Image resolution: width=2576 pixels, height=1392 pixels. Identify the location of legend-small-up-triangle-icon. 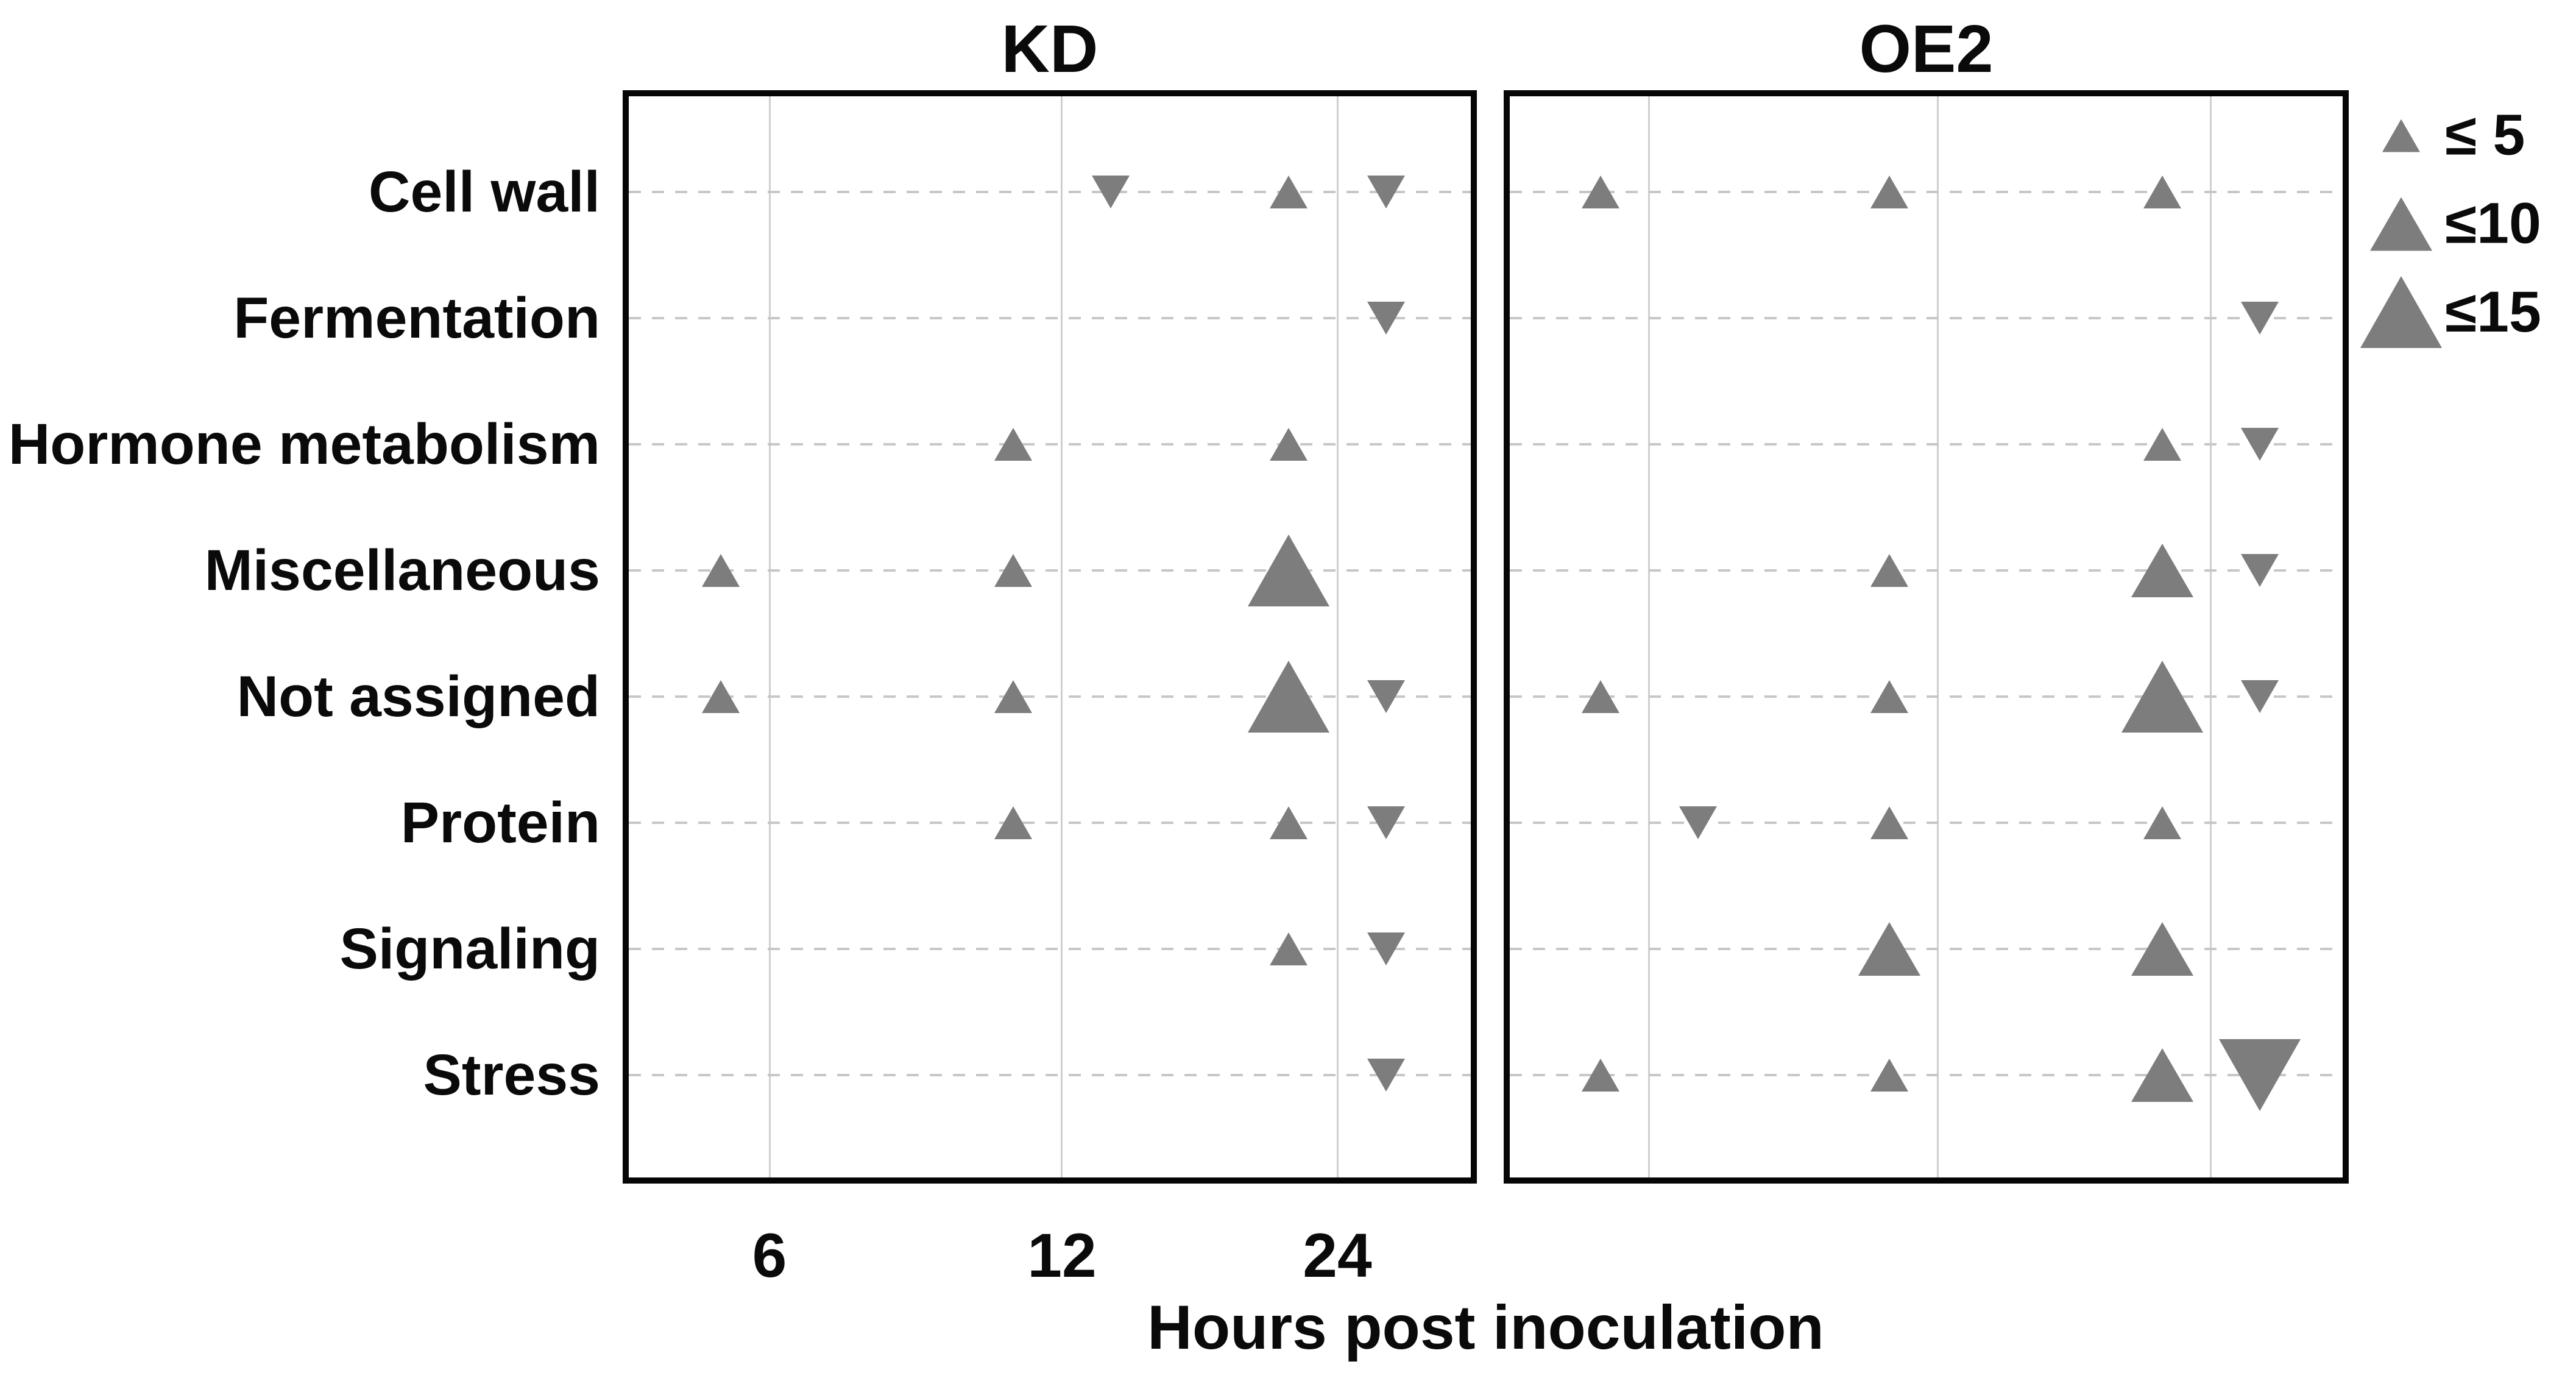
(2401, 135).